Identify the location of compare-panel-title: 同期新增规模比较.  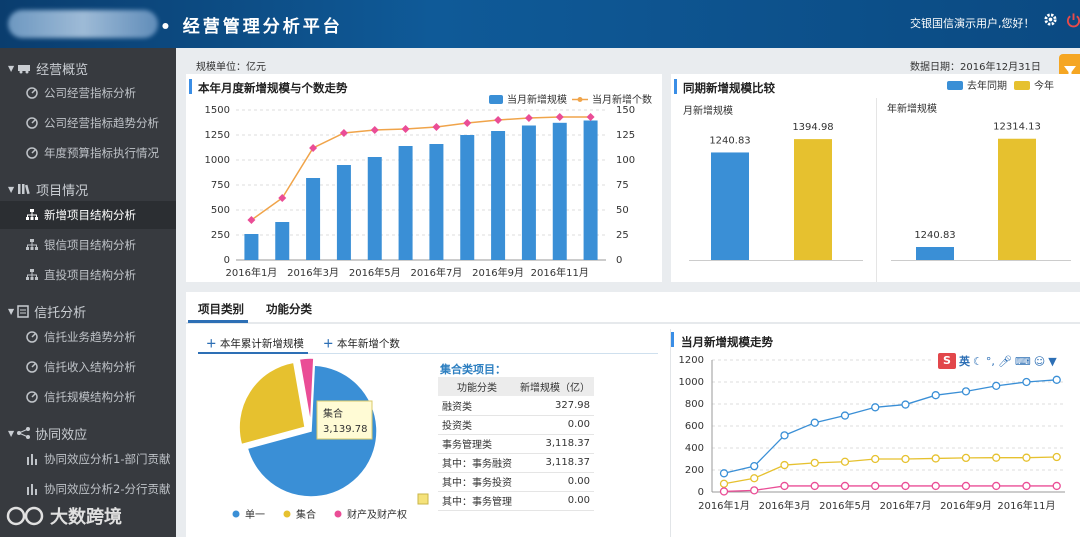
(729, 88).